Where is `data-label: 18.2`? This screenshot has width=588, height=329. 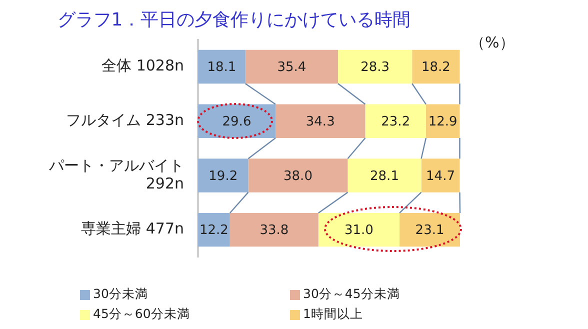 data-label: 18.2 is located at coordinates (435, 68).